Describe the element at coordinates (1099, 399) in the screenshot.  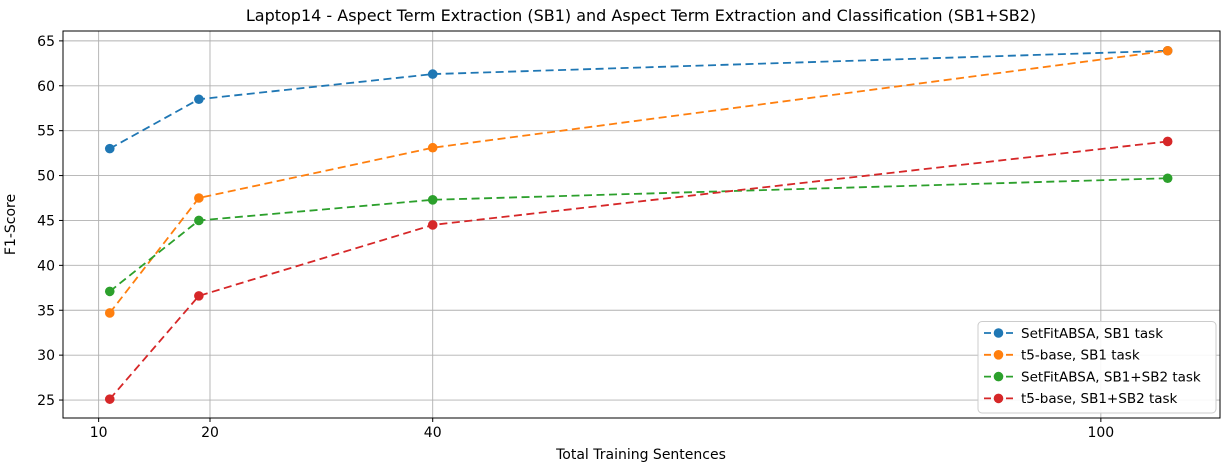
I see `legend-label: t5-base, SB1+SB2 task` at that location.